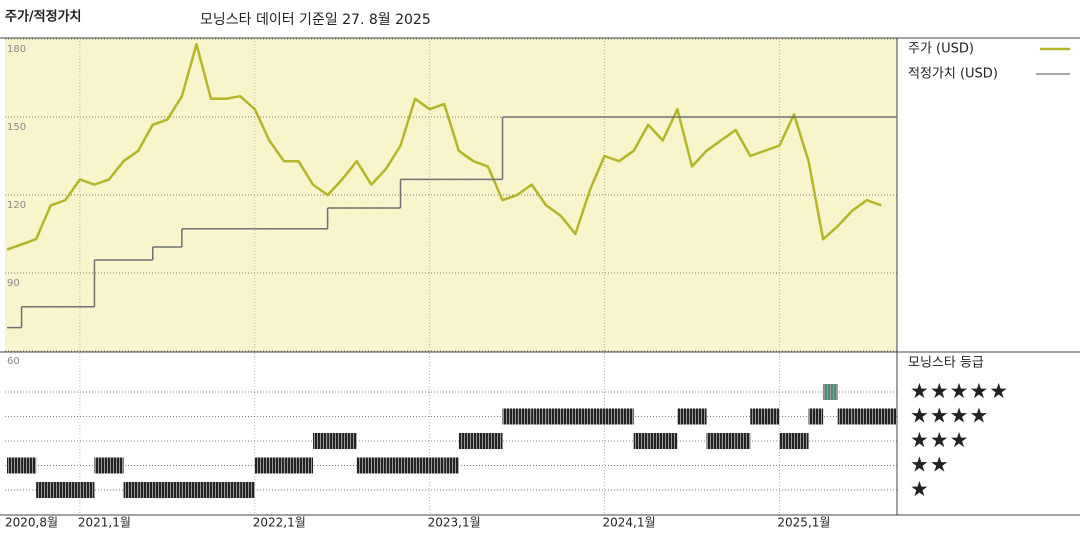 Image resolution: width=1080 pixels, height=540 pixels. Describe the element at coordinates (949, 416) in the screenshot. I see `rating-level-label: ★★★★` at that location.